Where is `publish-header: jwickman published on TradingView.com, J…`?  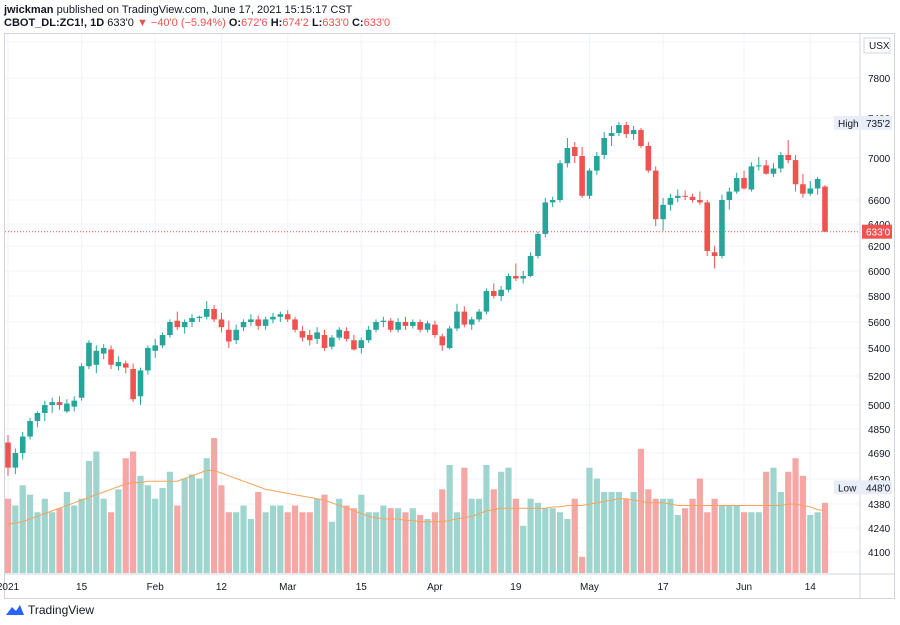 publish-header: jwickman published on TradingView.com, J… is located at coordinates (178, 10).